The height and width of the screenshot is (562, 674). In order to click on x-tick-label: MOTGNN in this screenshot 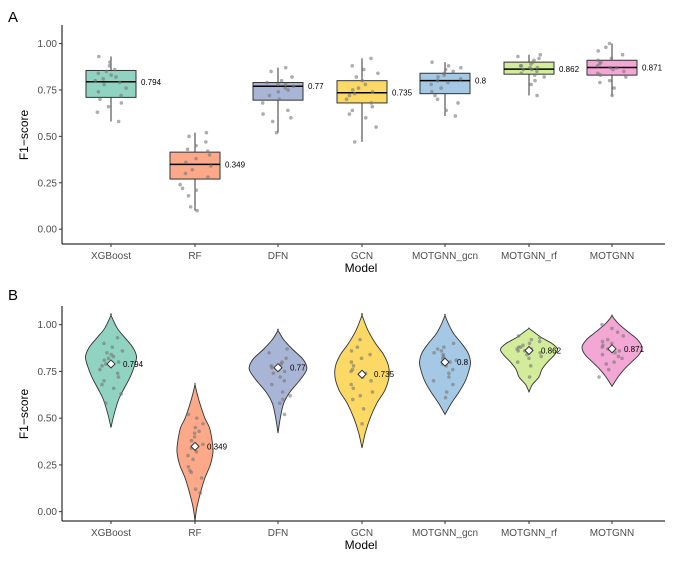, I will do `click(612, 533)`.